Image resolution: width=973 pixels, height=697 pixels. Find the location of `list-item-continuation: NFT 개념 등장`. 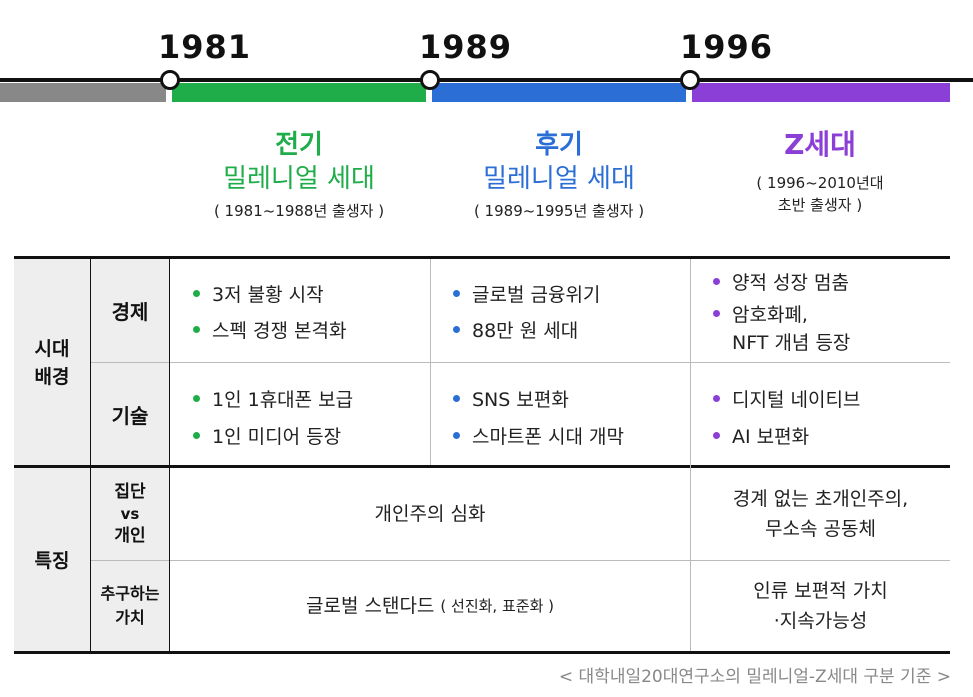

list-item-continuation: NFT 개념 등장 is located at coordinates (791, 343).